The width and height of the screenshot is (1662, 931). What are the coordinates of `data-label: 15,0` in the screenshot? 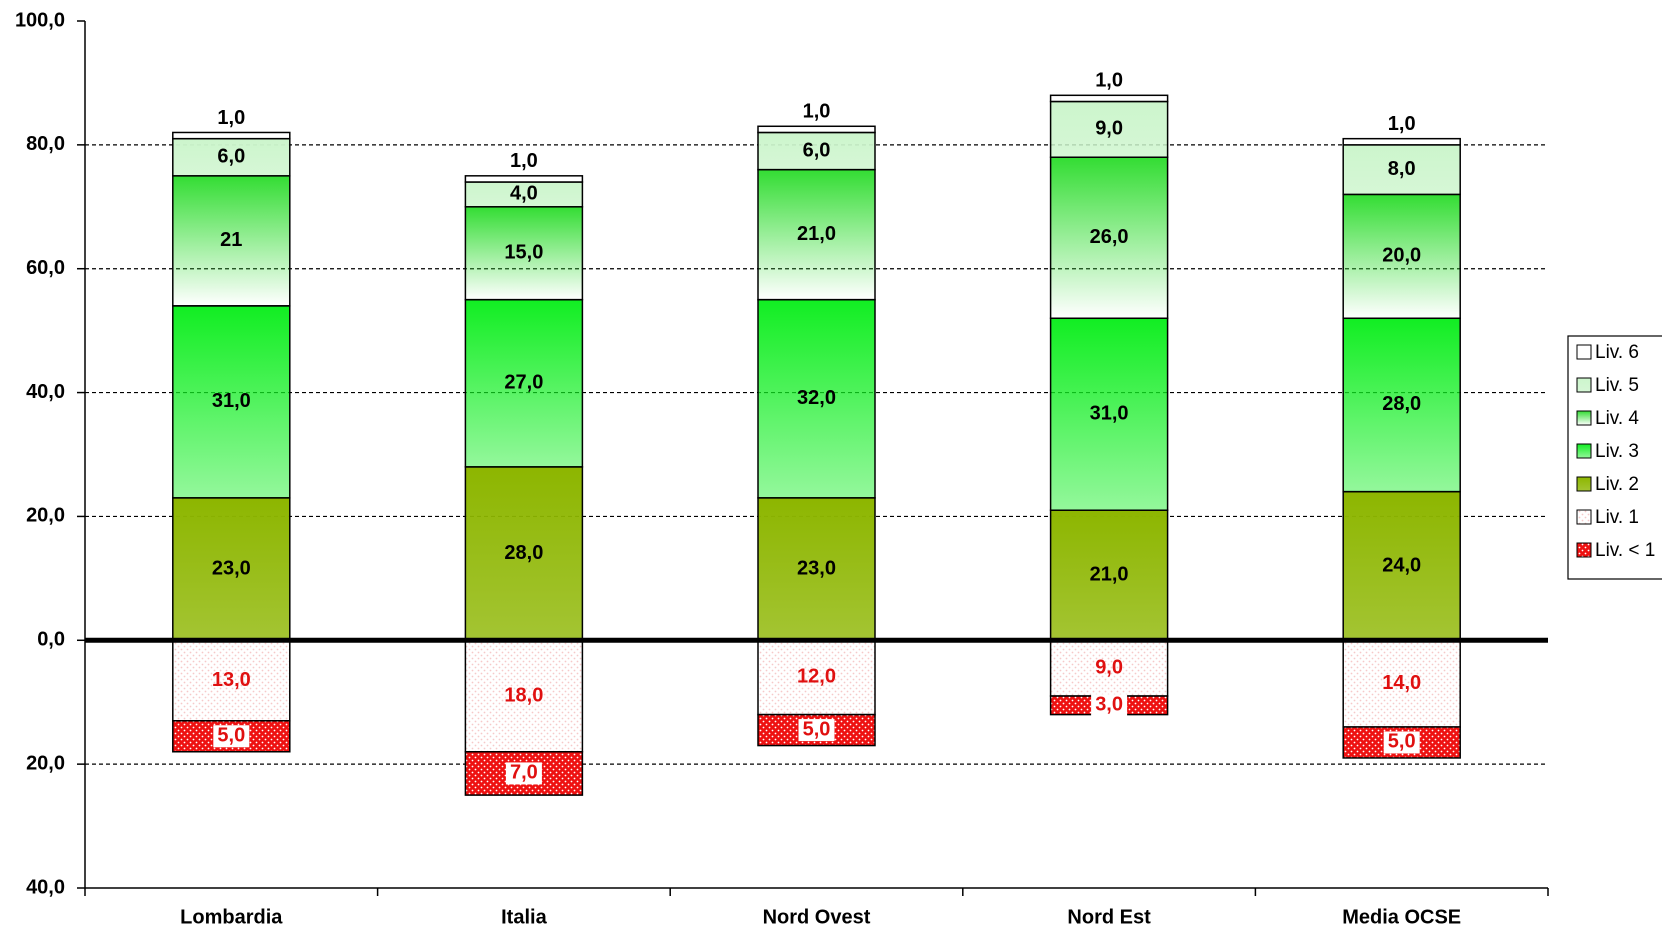 It's located at (523, 253).